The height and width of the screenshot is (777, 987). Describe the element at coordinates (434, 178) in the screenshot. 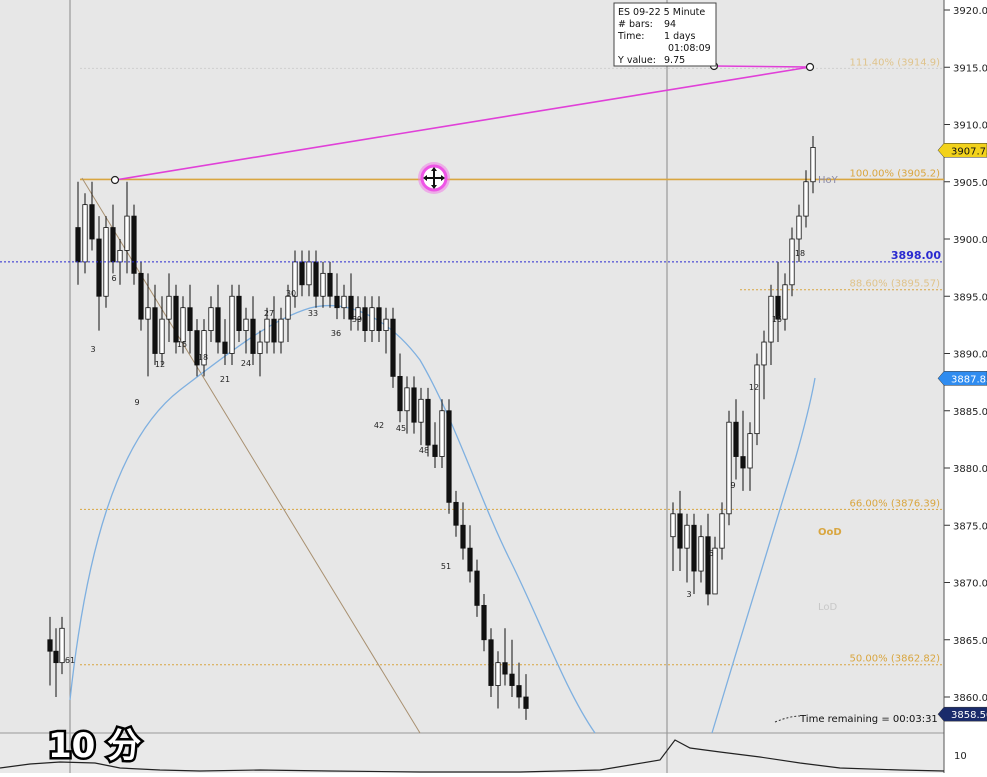

I see `drag-cursor-icon` at that location.